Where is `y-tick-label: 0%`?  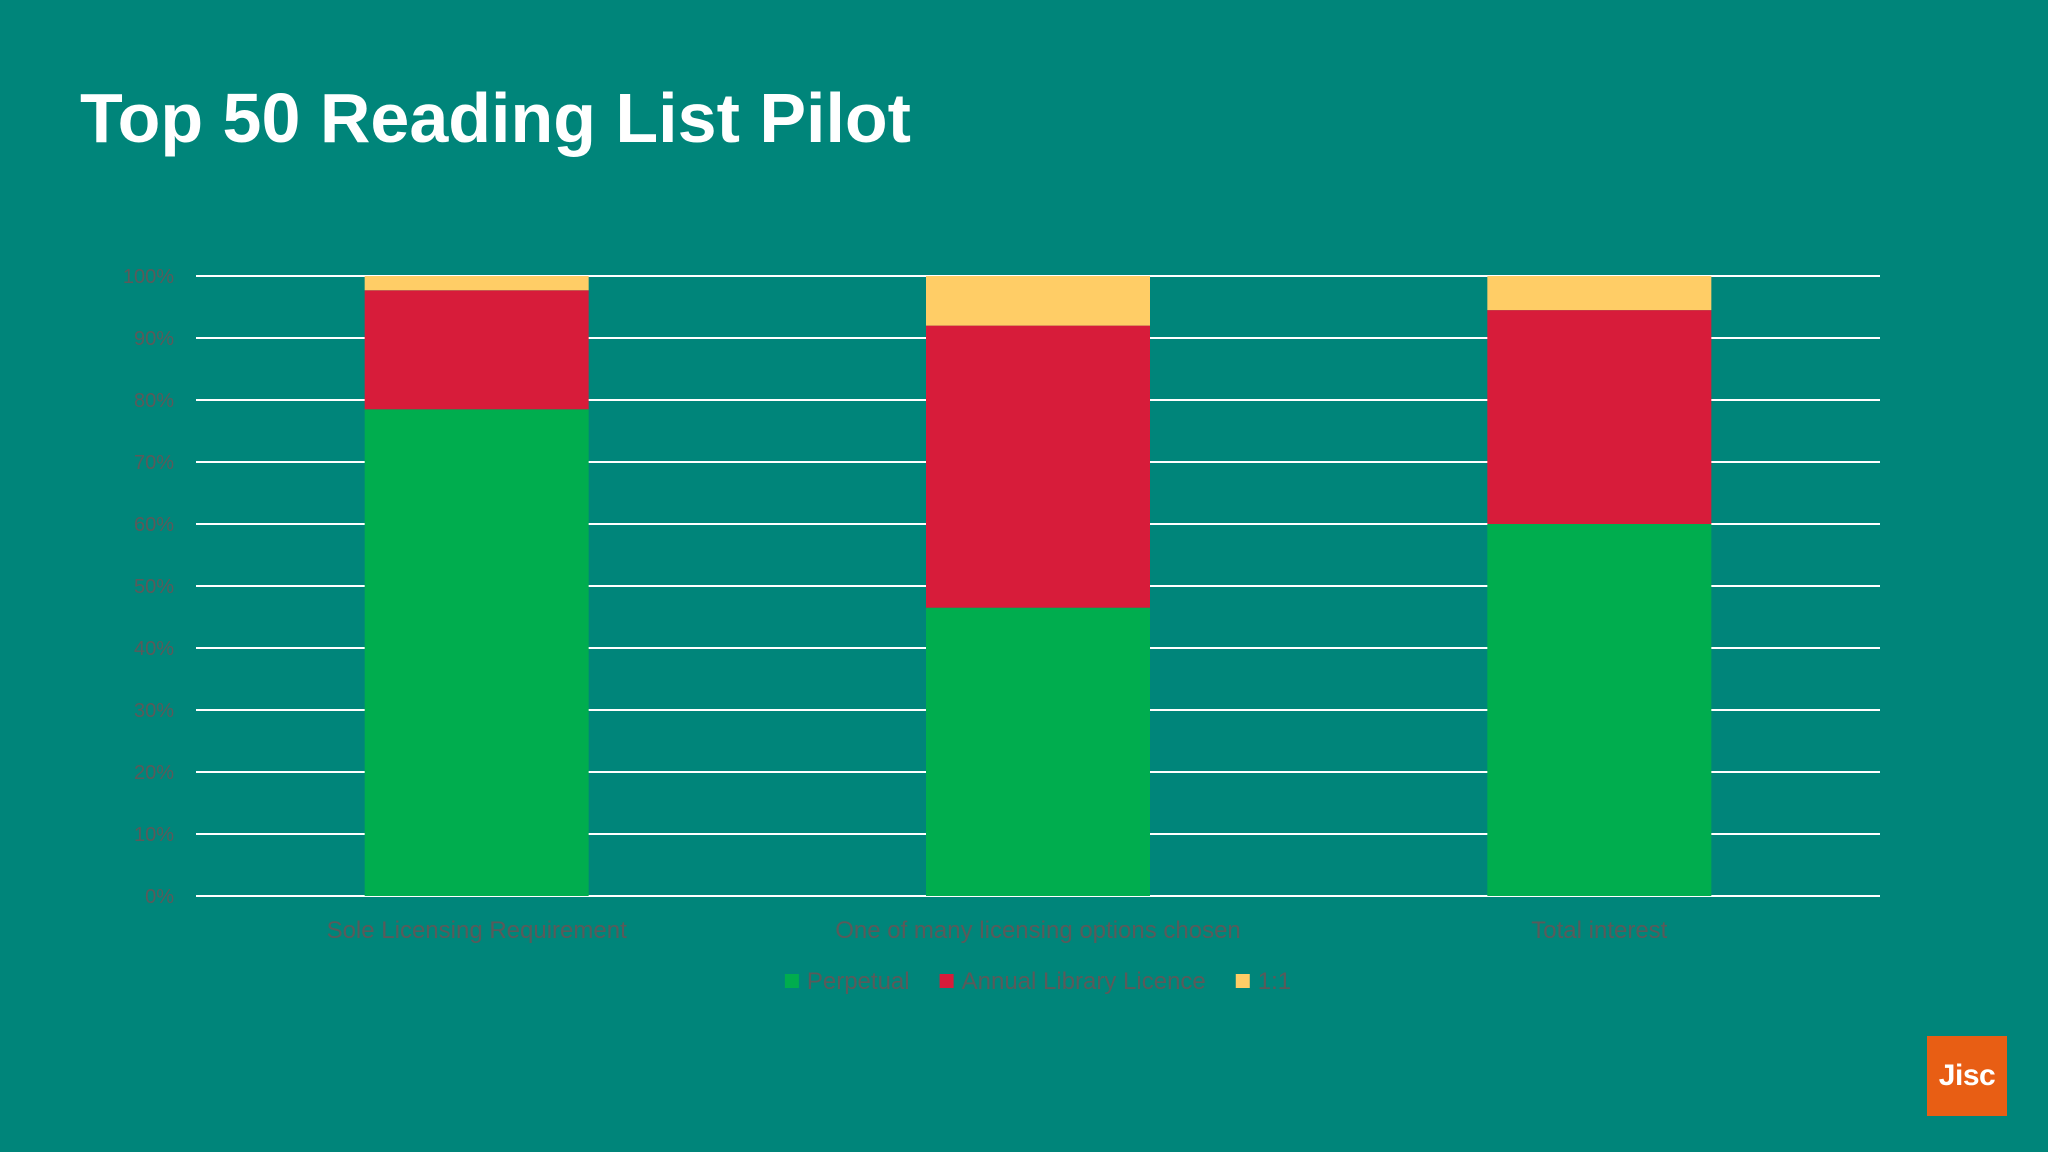 y-tick-label: 0% is located at coordinates (159, 897).